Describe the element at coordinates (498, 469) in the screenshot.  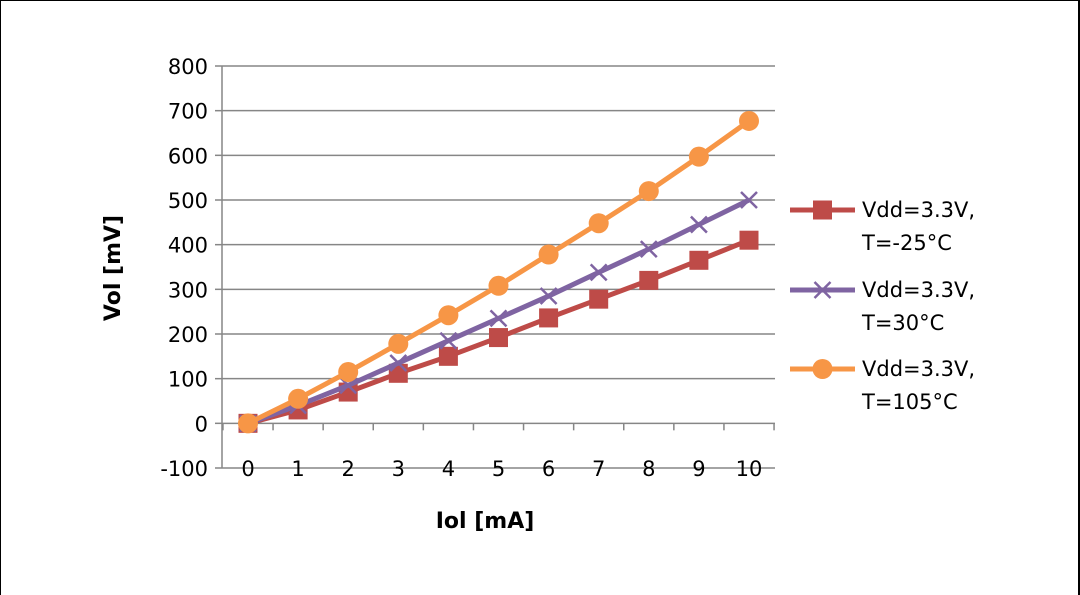
I see `x-tick-label: 5` at that location.